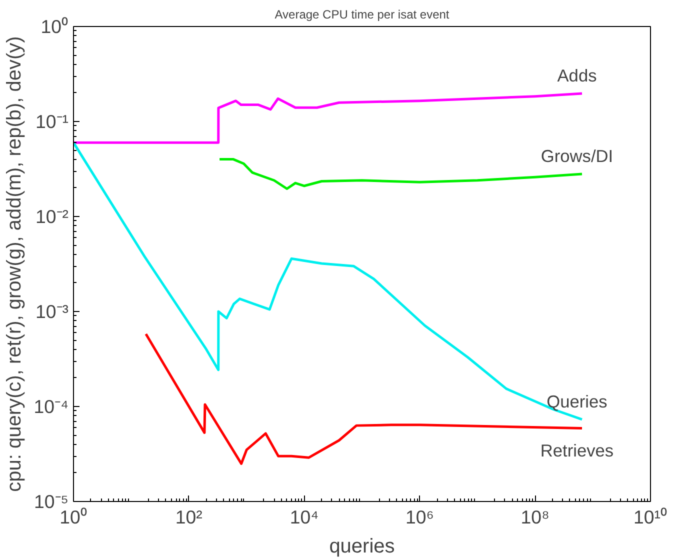  What do you see at coordinates (188, 517) in the screenshot?
I see `x-tick-label: 10²` at bounding box center [188, 517].